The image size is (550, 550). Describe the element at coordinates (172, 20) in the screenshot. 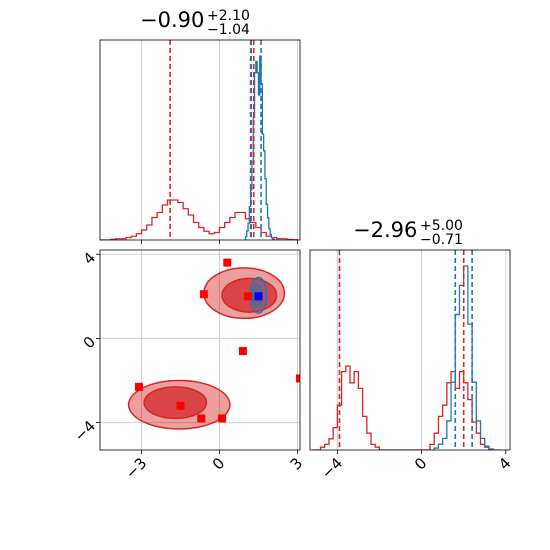

I see `panel1-title-value: −0.90` at that location.